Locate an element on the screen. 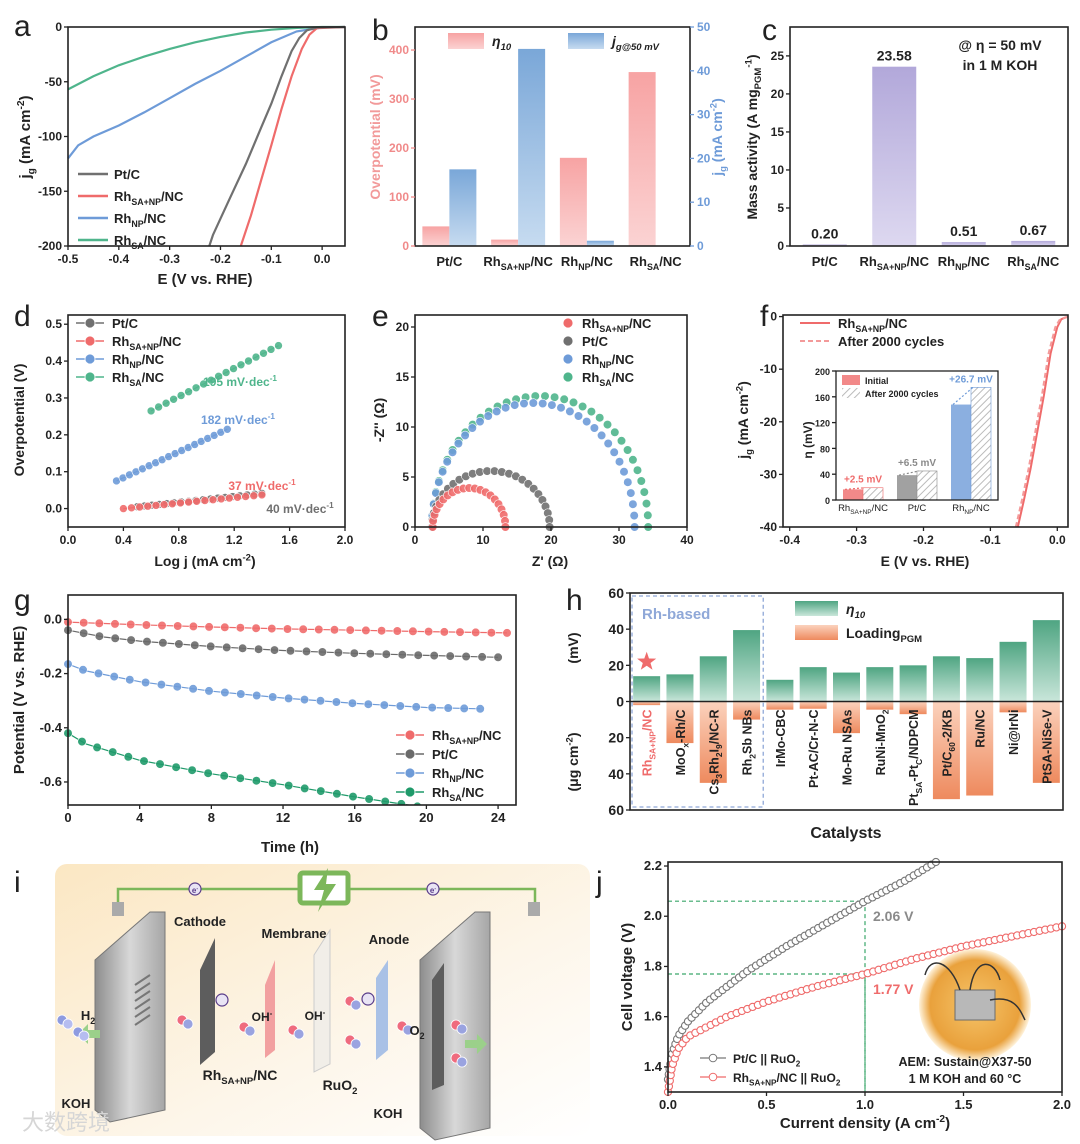 This screenshot has width=1080, height=1144. y-tick-label: -150 is located at coordinates (50, 191).